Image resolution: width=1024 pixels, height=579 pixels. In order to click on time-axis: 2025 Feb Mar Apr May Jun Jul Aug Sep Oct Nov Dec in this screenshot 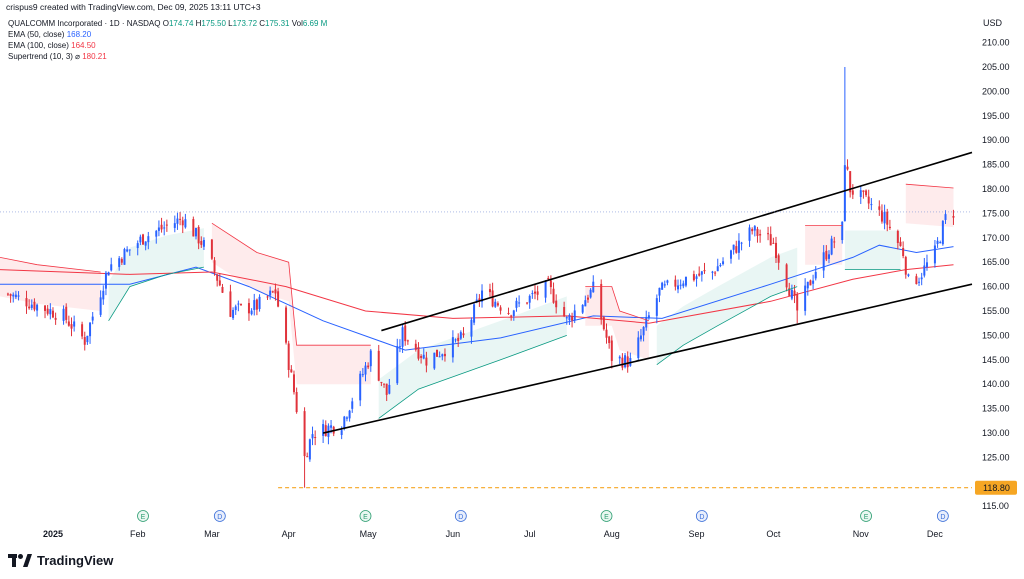, I will do `click(493, 534)`.